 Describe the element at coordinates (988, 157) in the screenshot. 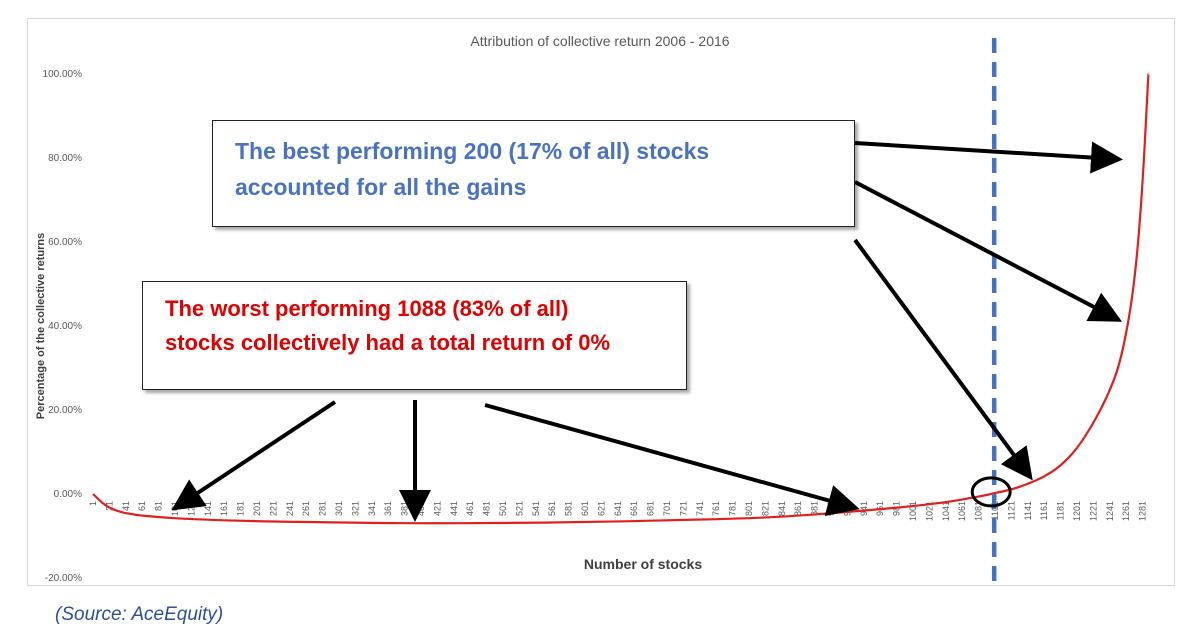

I see `arrow-best-top` at that location.